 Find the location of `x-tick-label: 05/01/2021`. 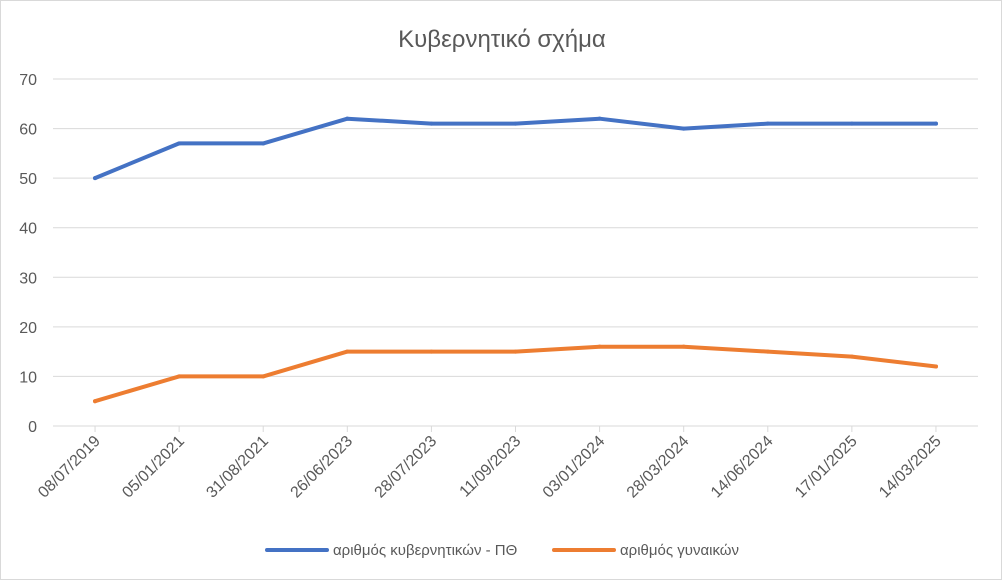

x-tick-label: 05/01/2021 is located at coordinates (153, 467).